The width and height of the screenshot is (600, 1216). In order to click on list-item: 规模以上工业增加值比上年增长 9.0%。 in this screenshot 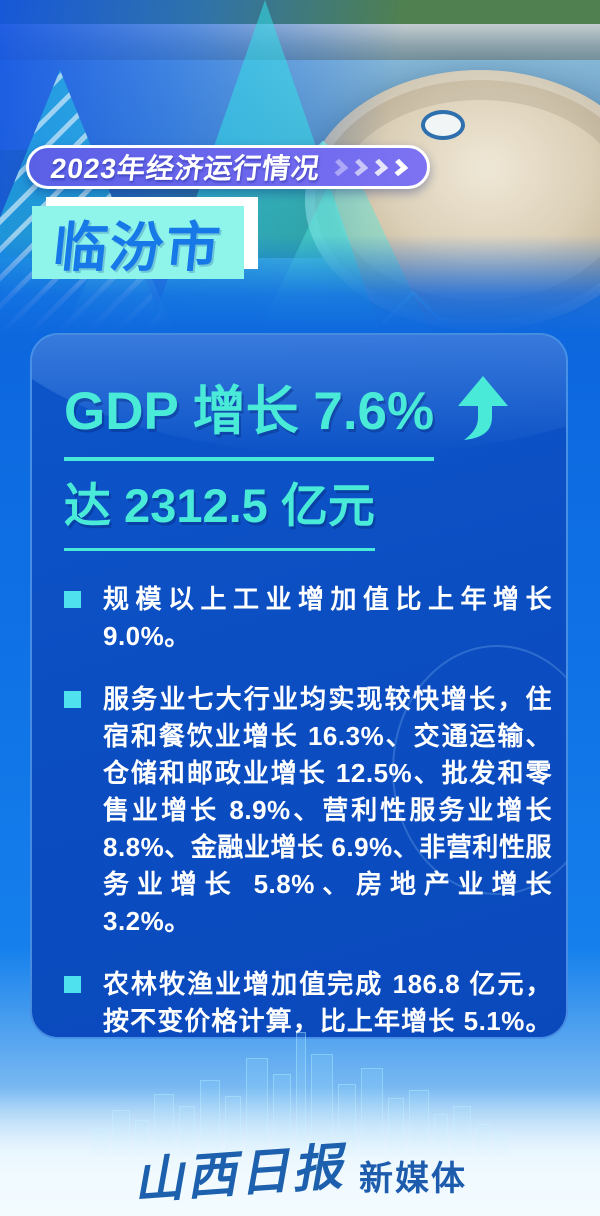, I will do `click(308, 618)`.